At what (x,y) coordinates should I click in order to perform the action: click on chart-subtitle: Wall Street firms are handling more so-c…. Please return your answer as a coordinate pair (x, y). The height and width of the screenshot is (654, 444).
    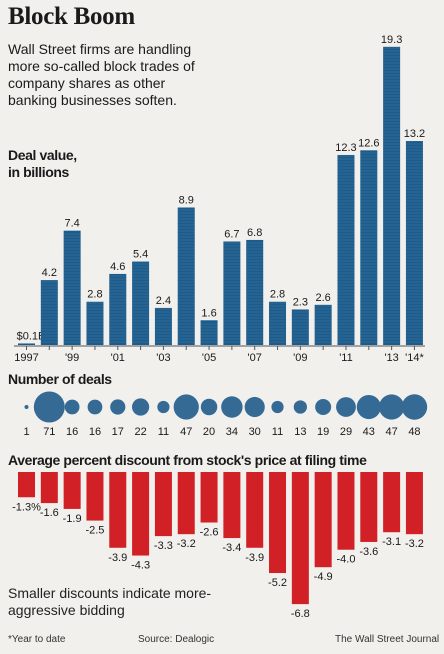
    Looking at the image, I should click on (101, 74).